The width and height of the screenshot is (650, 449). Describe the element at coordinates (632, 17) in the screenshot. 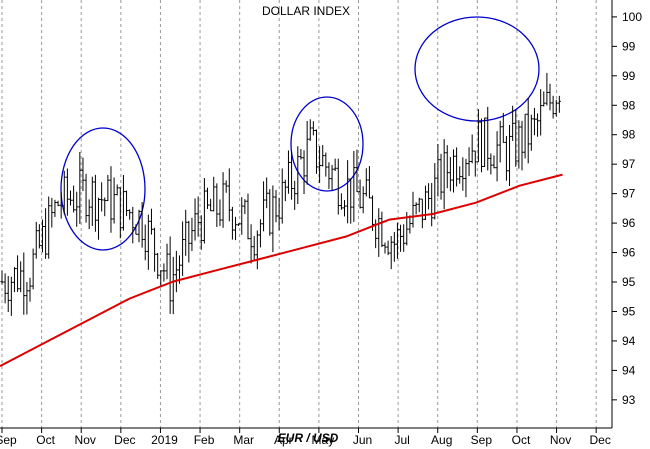

I see `y-tick-label: 100` at that location.